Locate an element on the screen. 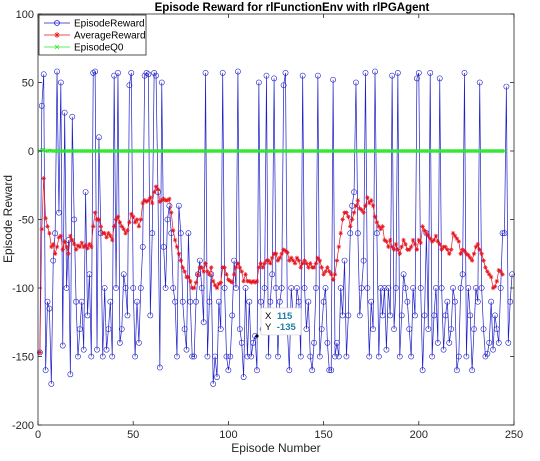  y-tick-label: 50 is located at coordinates (28, 84).